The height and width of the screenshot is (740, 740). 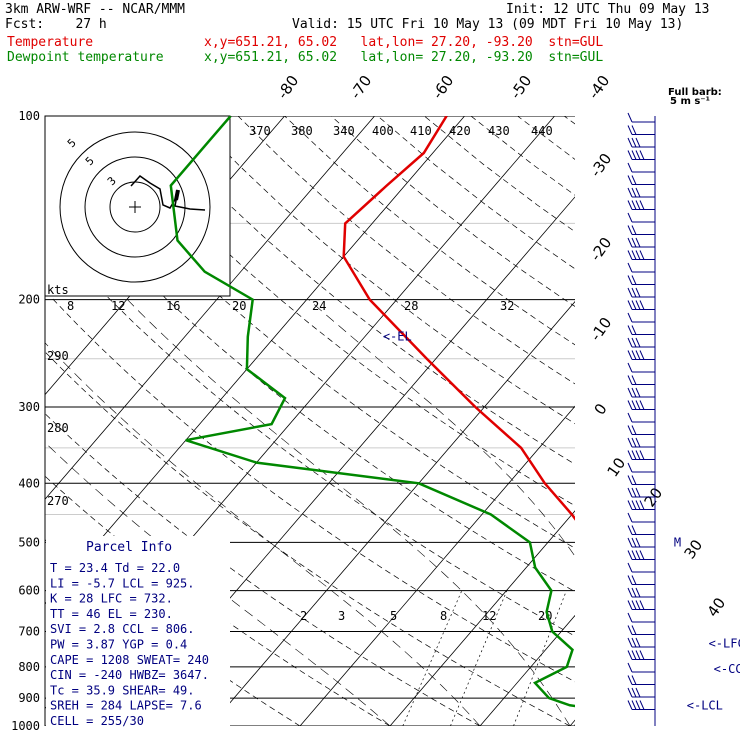 What do you see at coordinates (29, 667) in the screenshot?
I see `pressure-tick-label: 800` at bounding box center [29, 667].